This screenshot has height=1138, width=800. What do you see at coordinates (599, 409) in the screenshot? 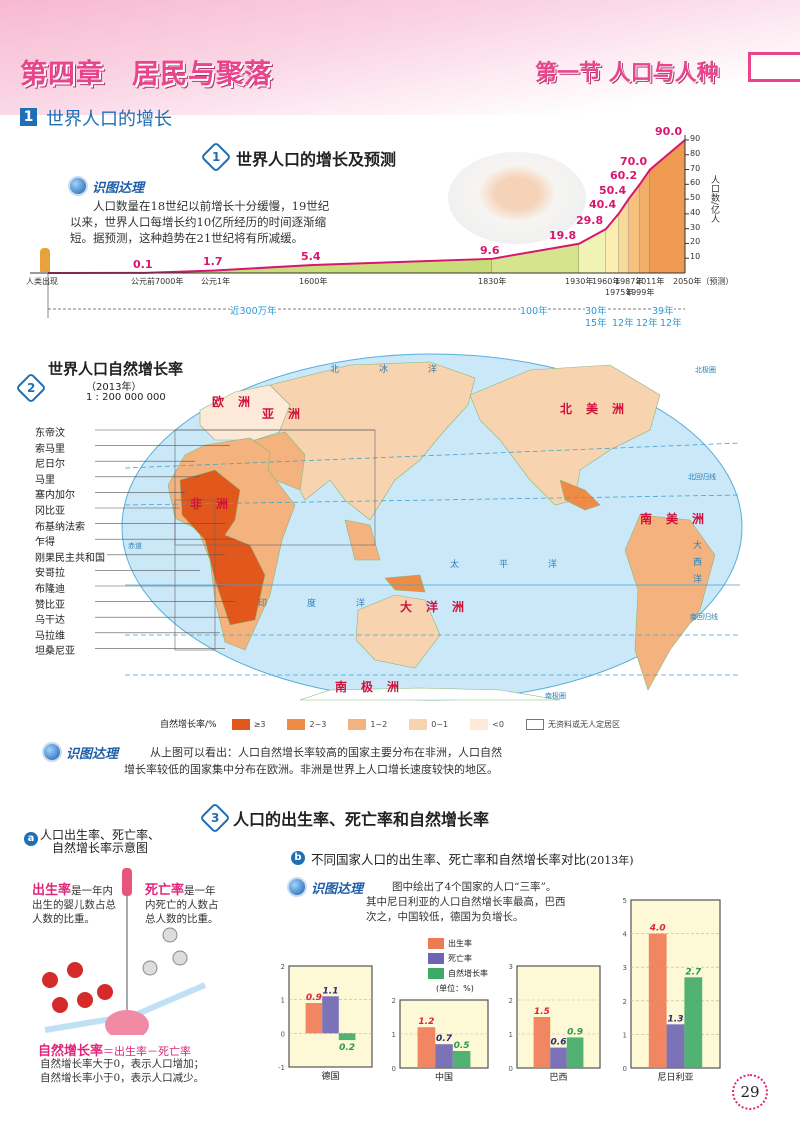
I see `continent-label: 北美洲` at bounding box center [599, 409].